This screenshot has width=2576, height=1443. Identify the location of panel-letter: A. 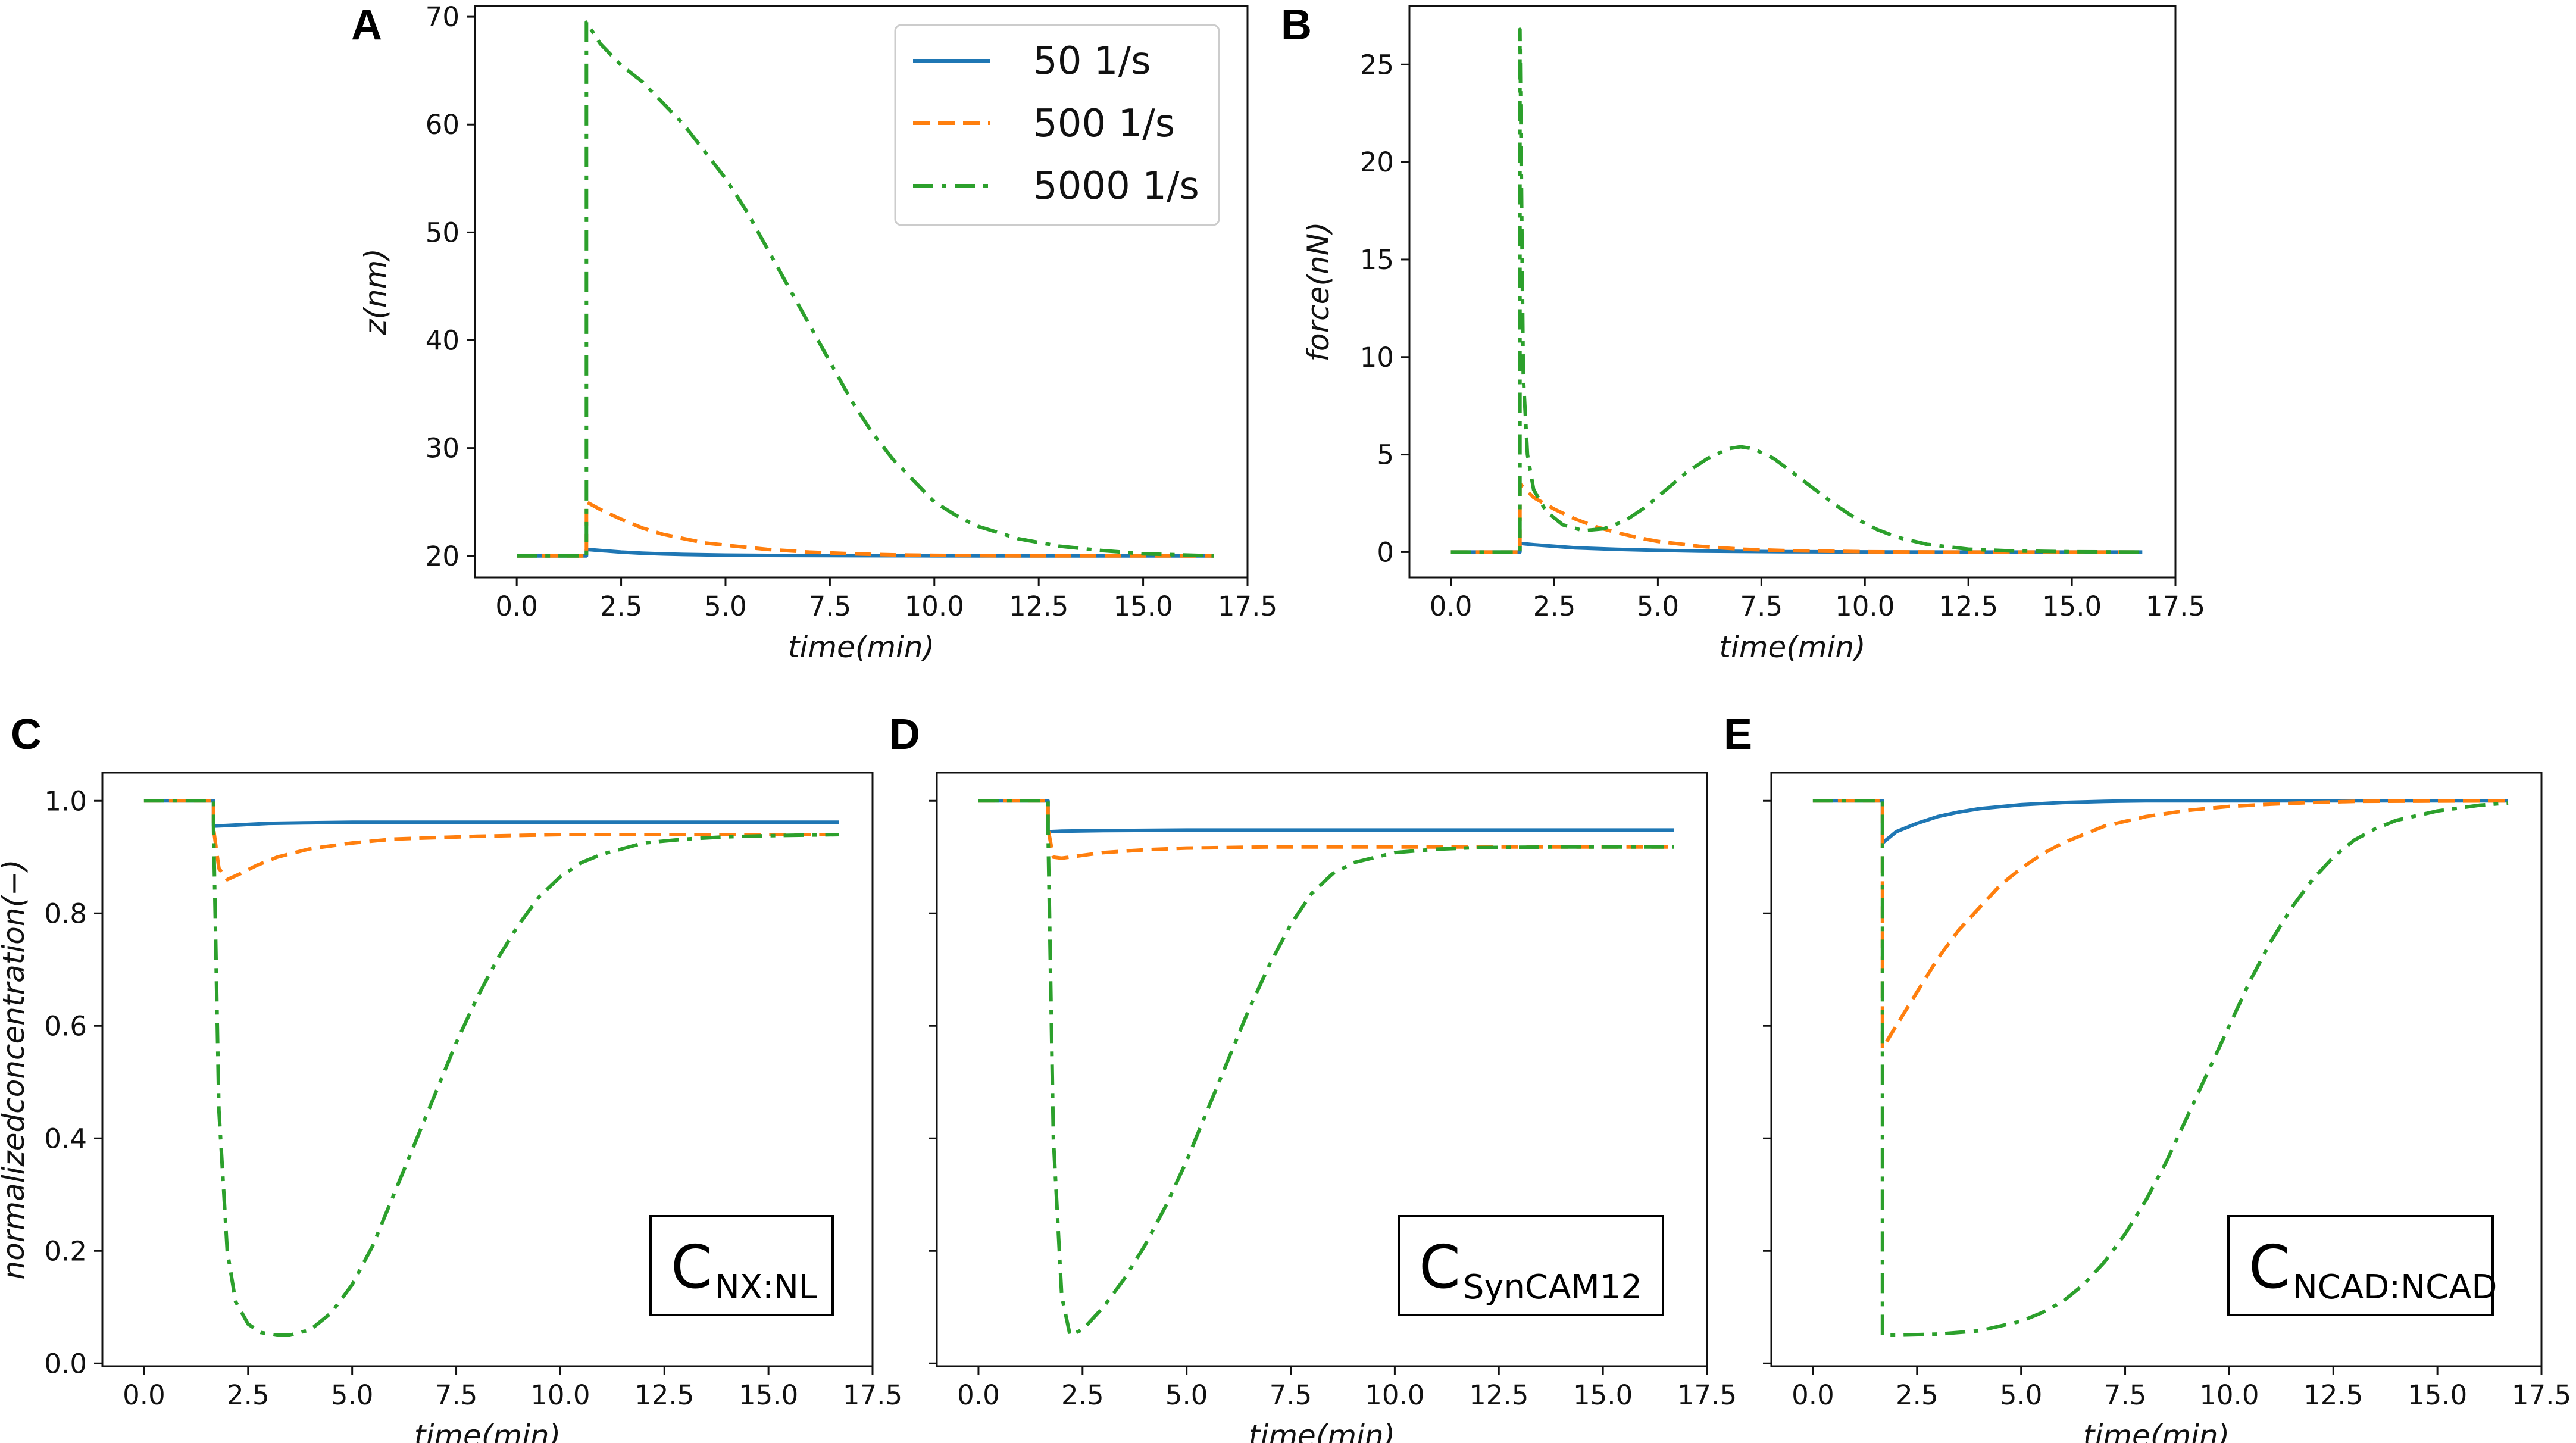
(366, 25).